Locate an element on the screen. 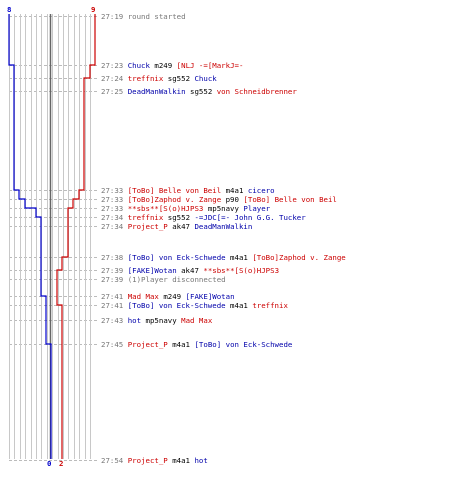 The image size is (450, 500). event-victim: [ToBo] von Eck-Schwede is located at coordinates (243, 344).